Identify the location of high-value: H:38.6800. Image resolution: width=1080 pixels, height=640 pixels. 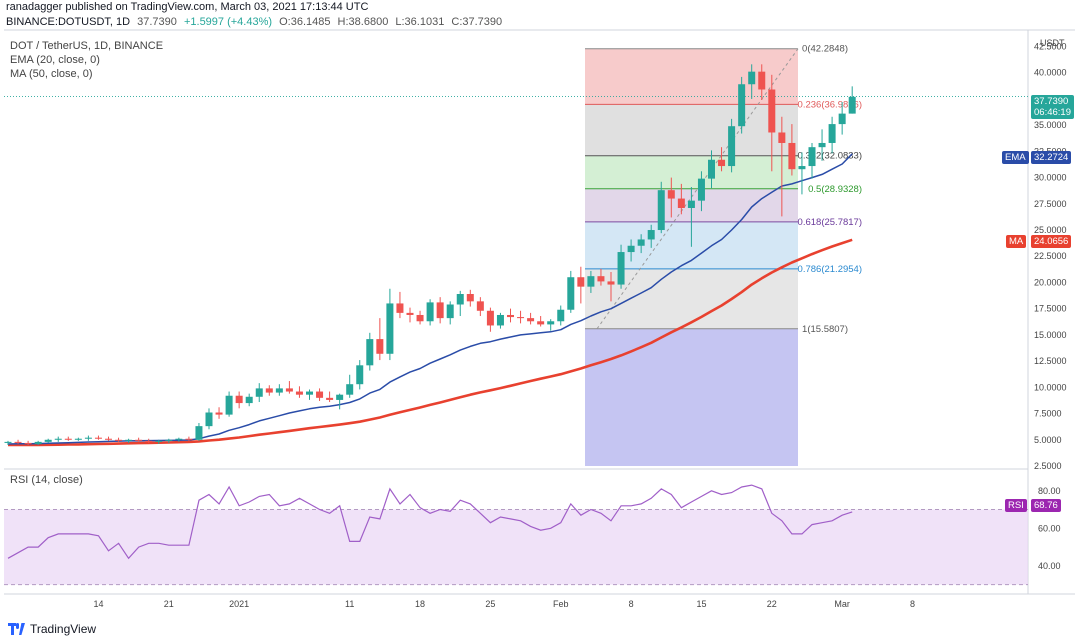
(363, 22).